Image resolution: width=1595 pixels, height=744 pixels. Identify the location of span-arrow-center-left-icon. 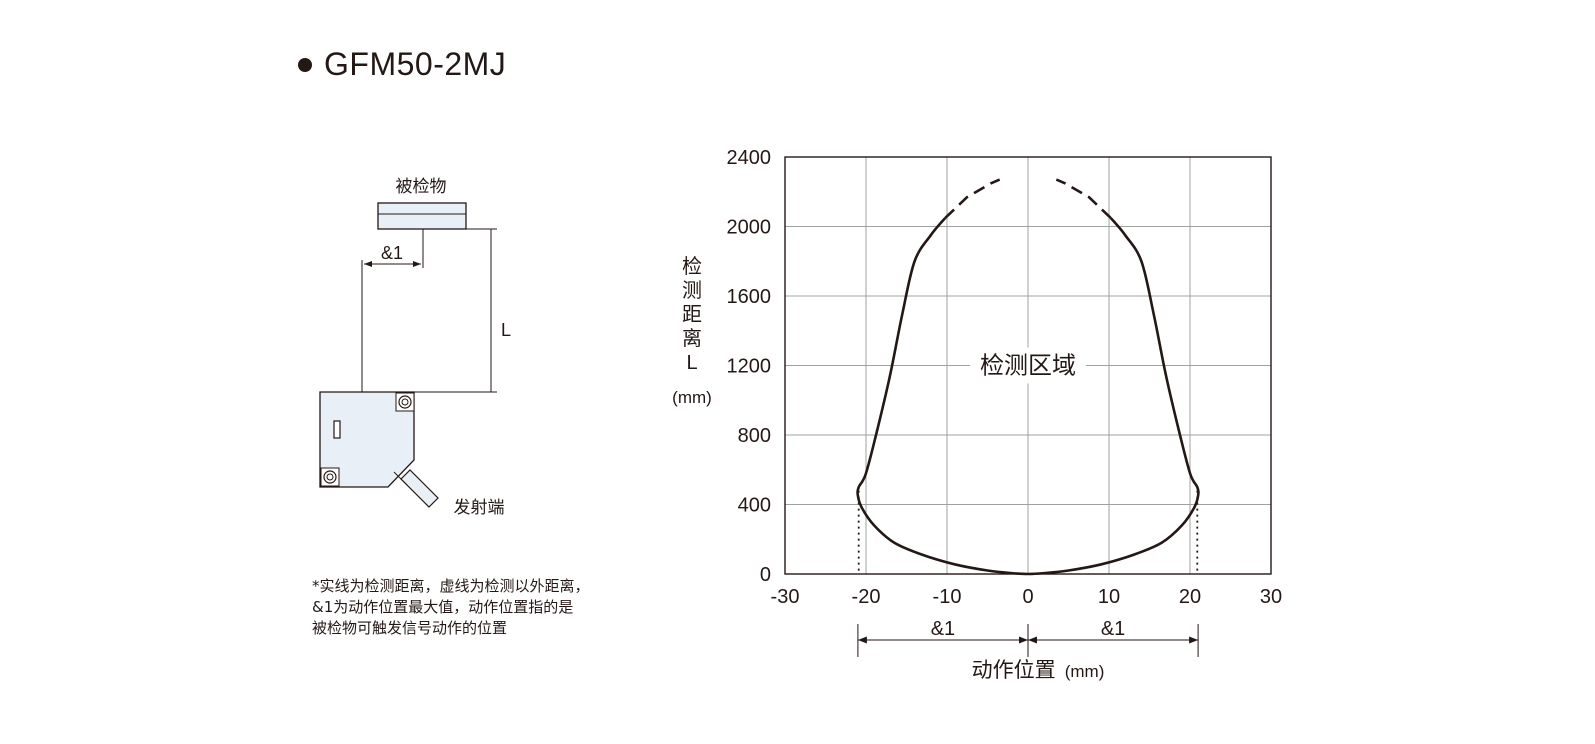
(1023, 640).